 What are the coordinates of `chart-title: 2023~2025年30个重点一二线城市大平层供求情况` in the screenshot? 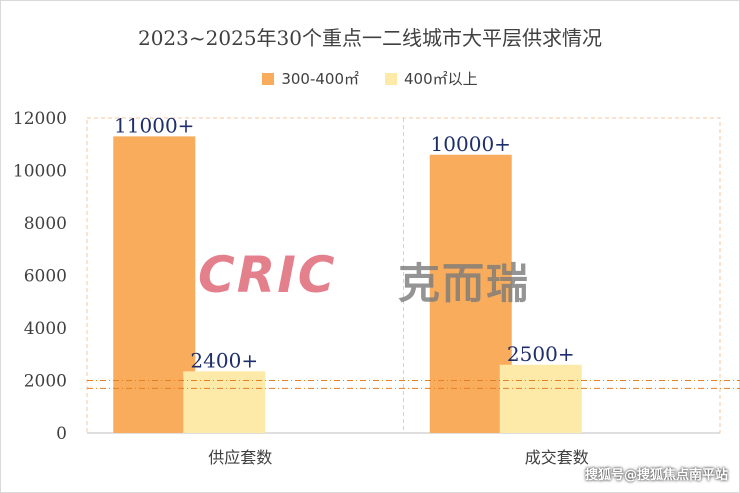 It's located at (369, 38).